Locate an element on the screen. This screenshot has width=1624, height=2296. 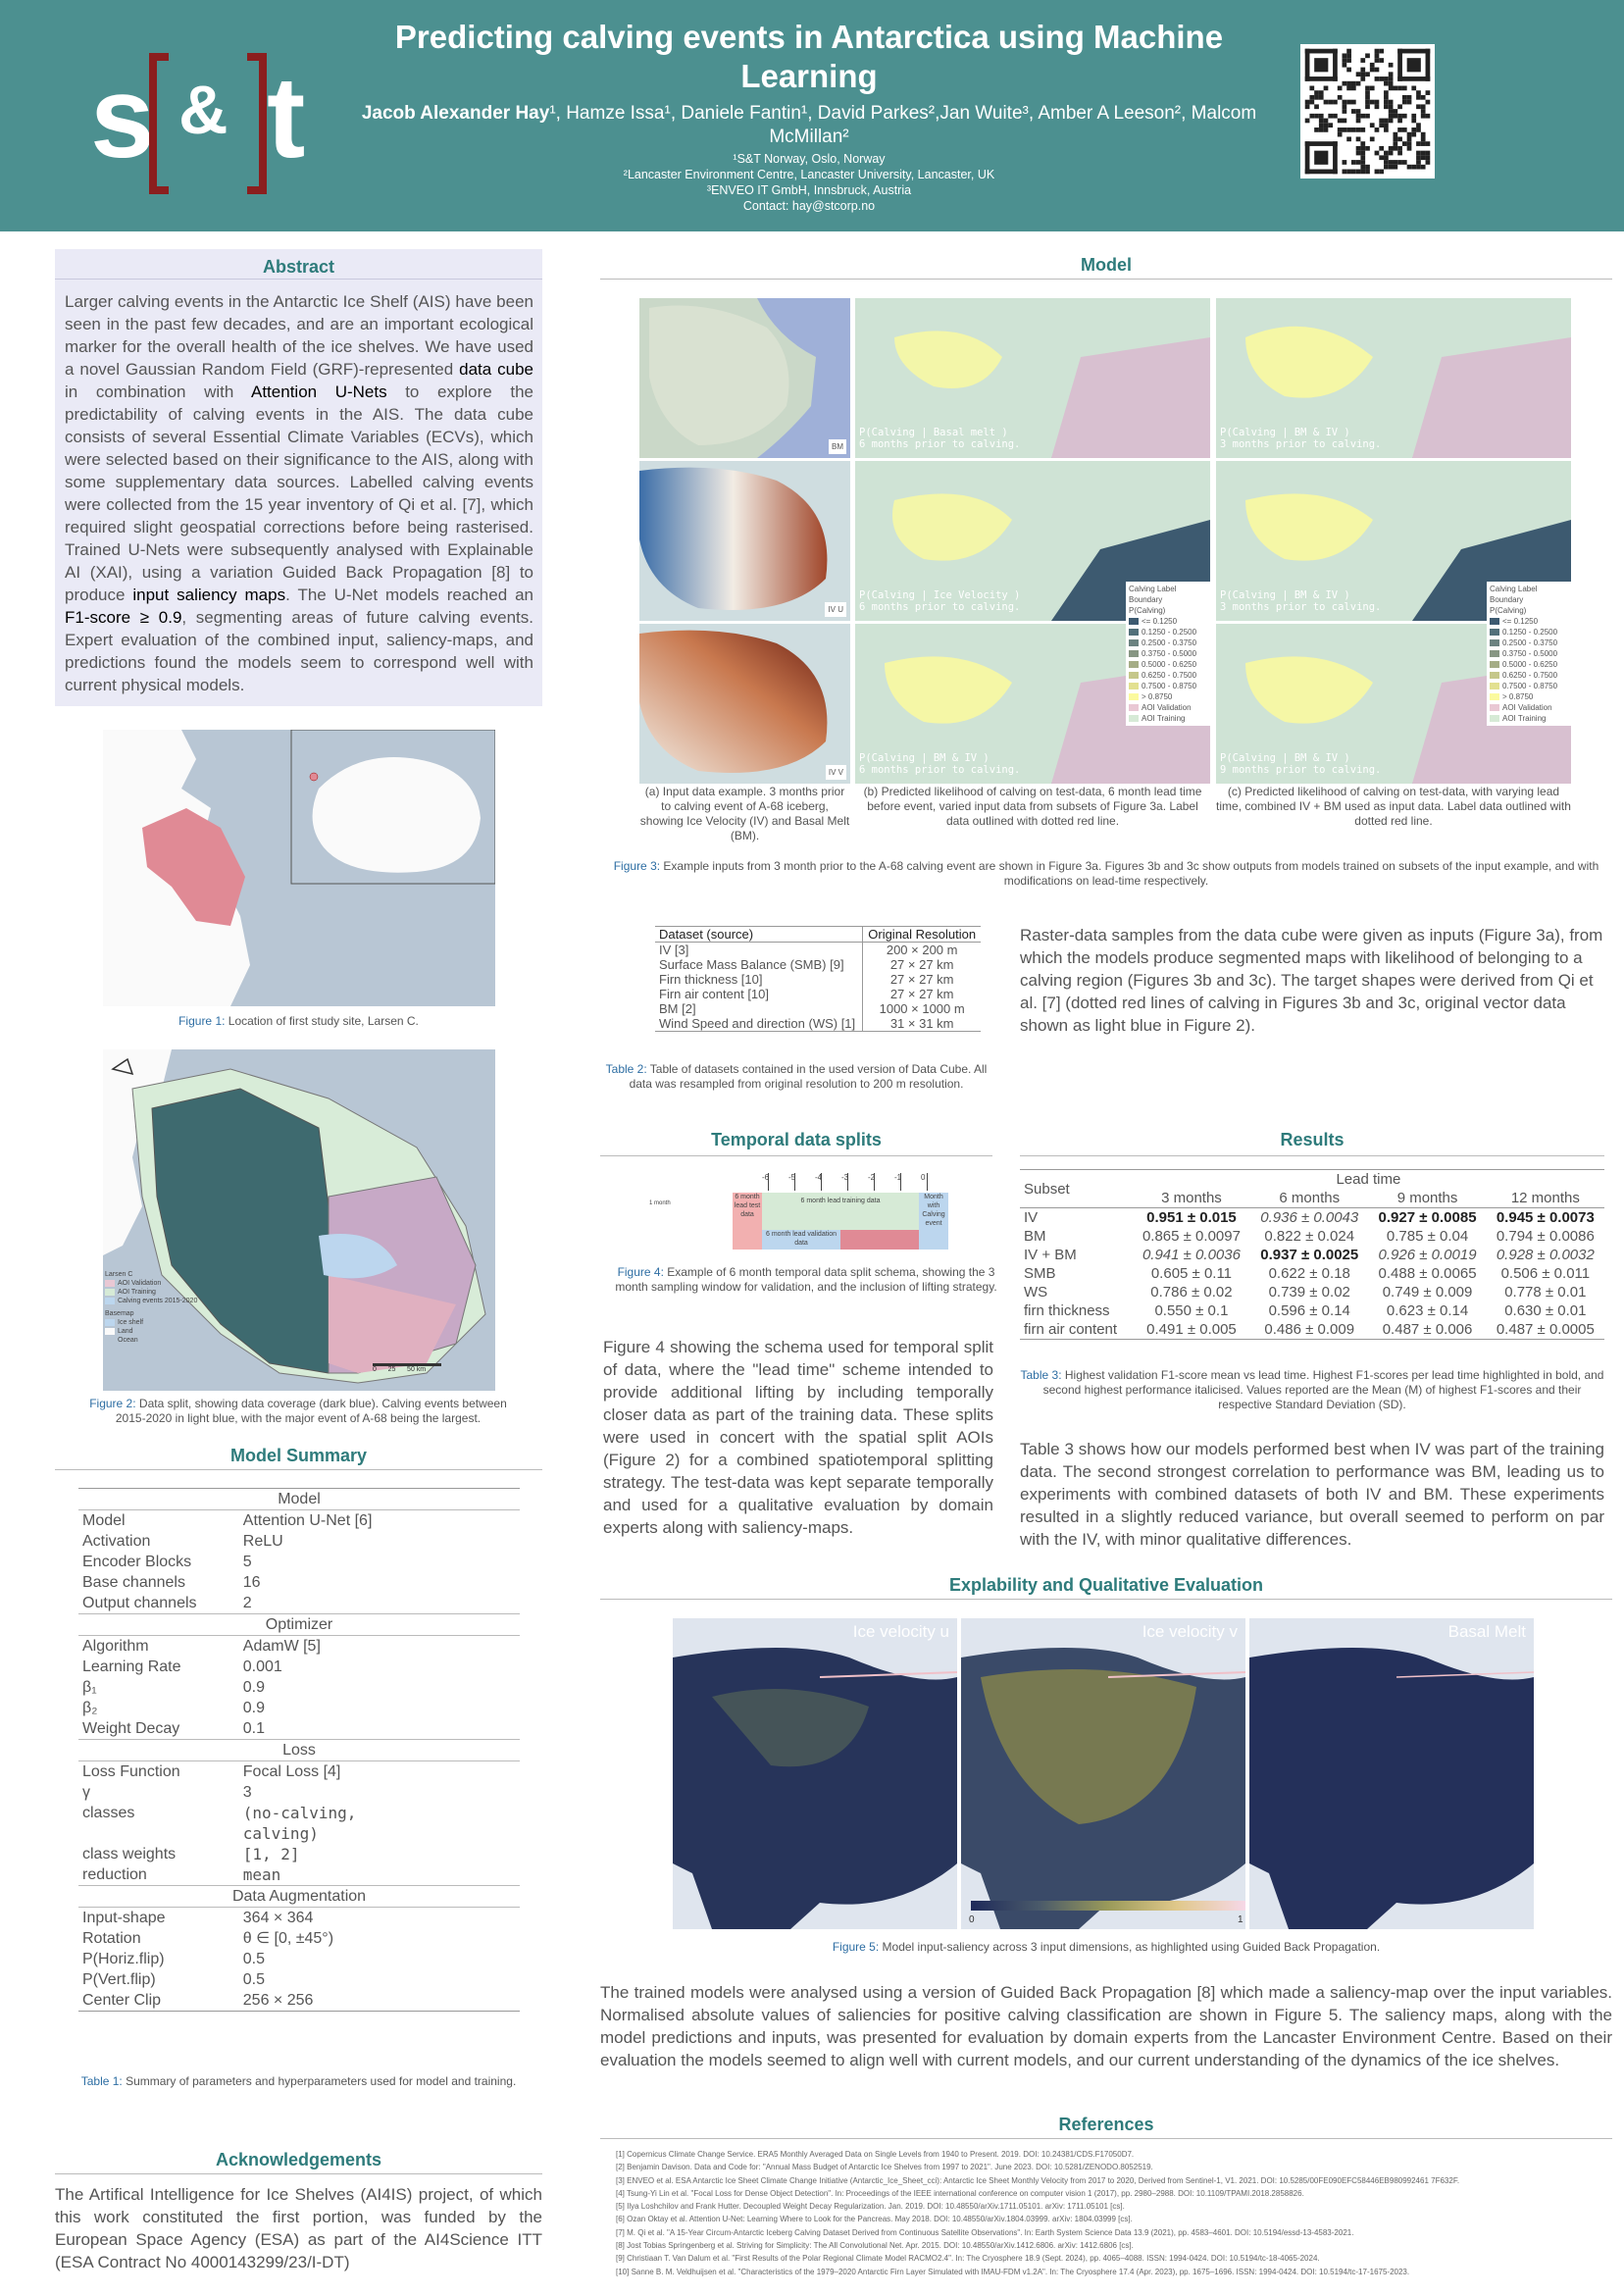
model-summary-title: Model Summary is located at coordinates (298, 1455).